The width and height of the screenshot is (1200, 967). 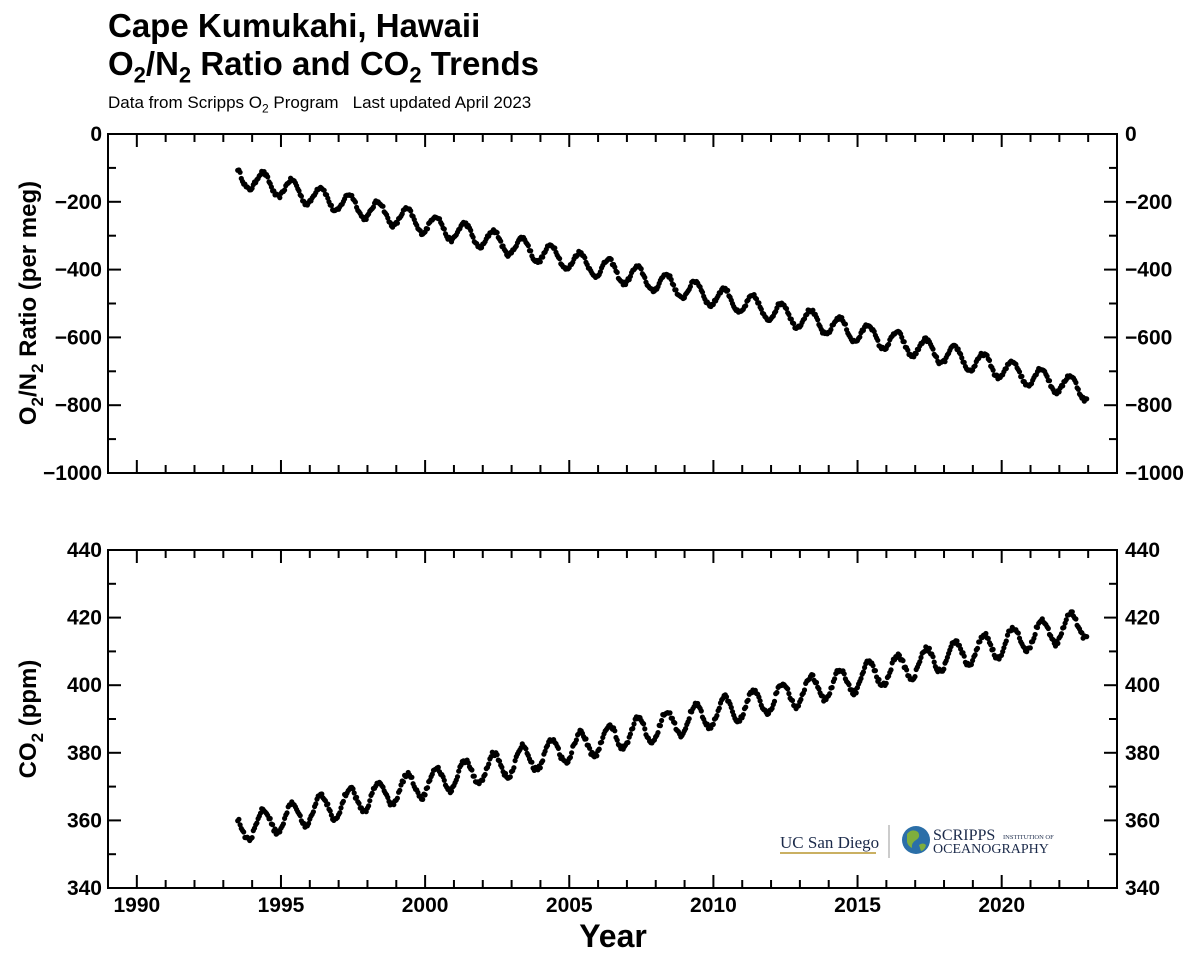 What do you see at coordinates (857, 905) in the screenshot?
I see `x-tick-label: 2015` at bounding box center [857, 905].